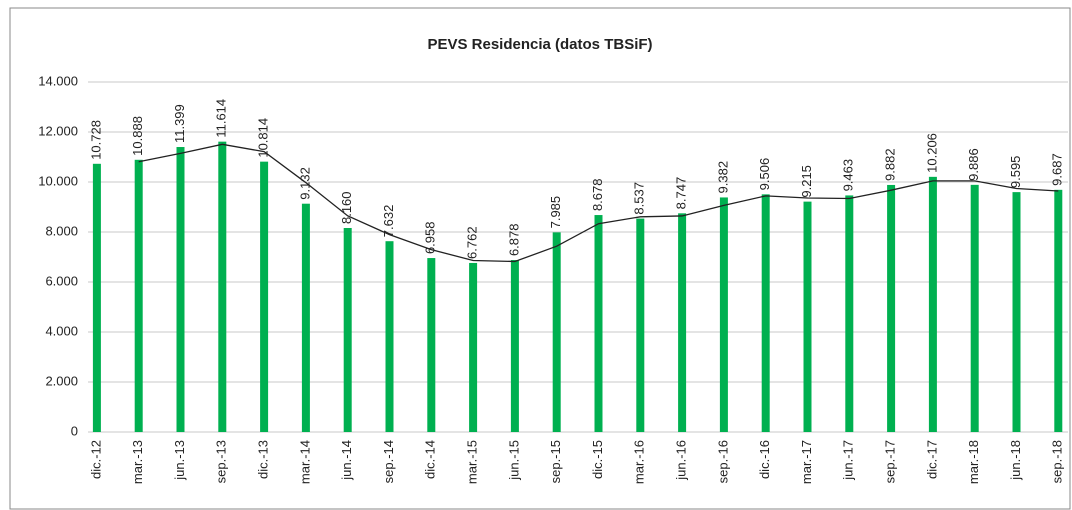 The height and width of the screenshot is (510, 1072). I want to click on data-label: 6.762, so click(472, 242).